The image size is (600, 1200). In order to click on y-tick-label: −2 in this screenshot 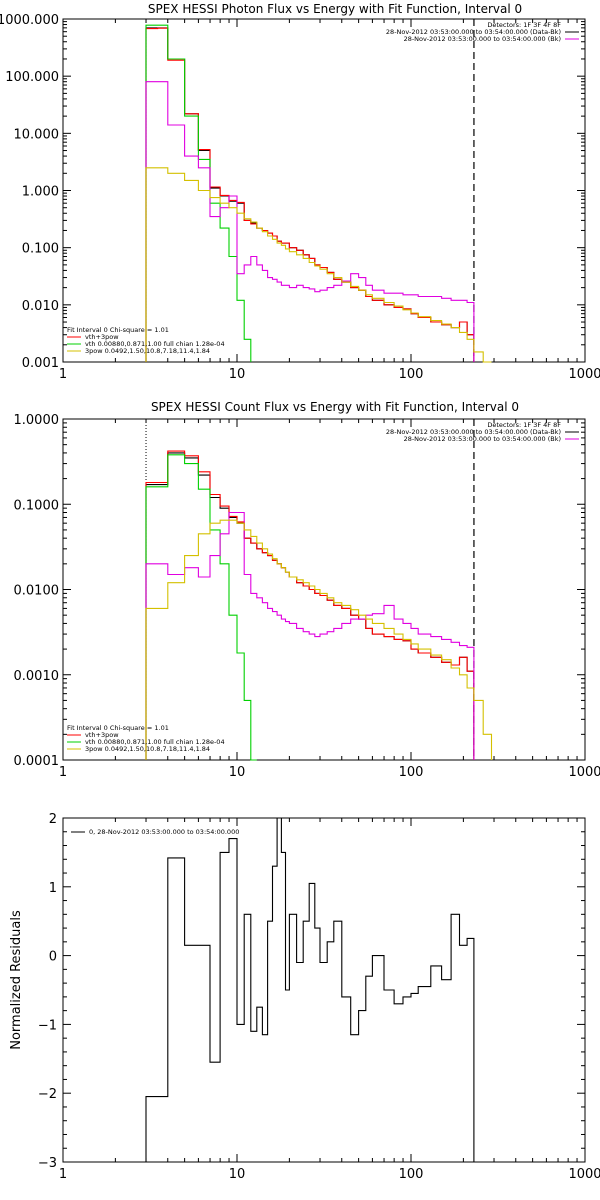, I will do `click(47, 1094)`.